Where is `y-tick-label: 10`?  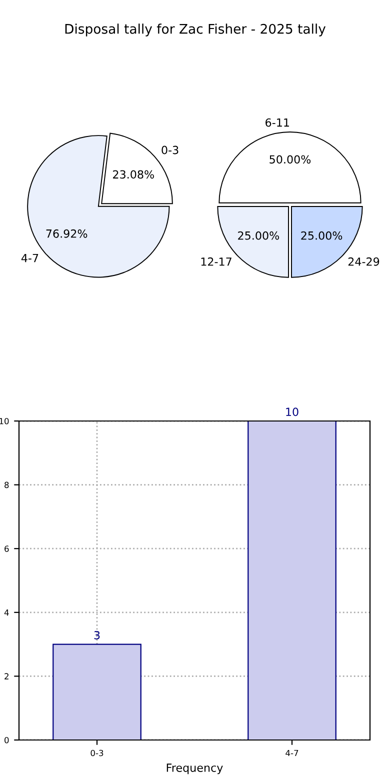
y-tick-label: 10 is located at coordinates (4, 421).